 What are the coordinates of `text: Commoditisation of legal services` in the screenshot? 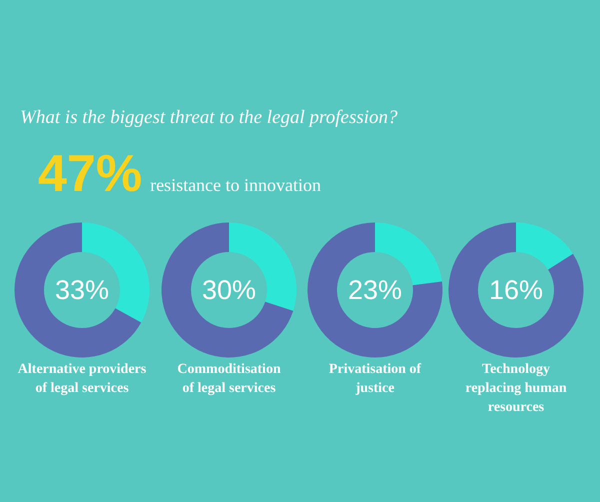 It's located at (228, 379).